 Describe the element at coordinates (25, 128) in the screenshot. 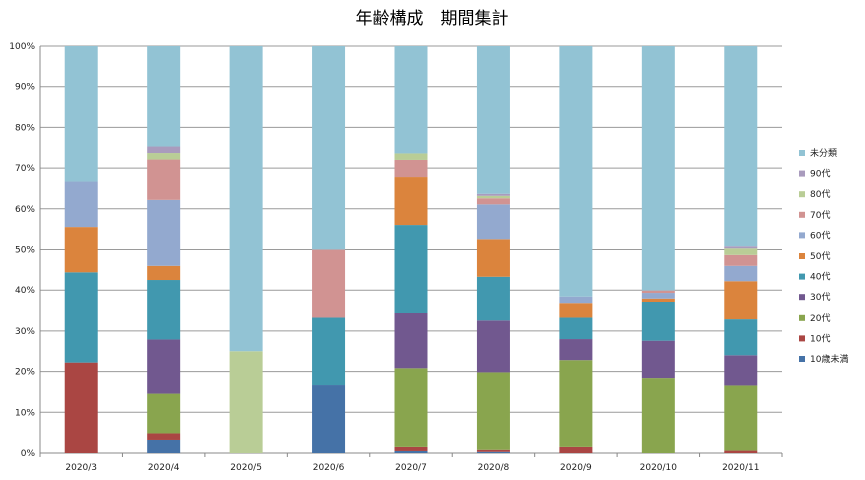

I see `y-tick-label: 80%` at that location.